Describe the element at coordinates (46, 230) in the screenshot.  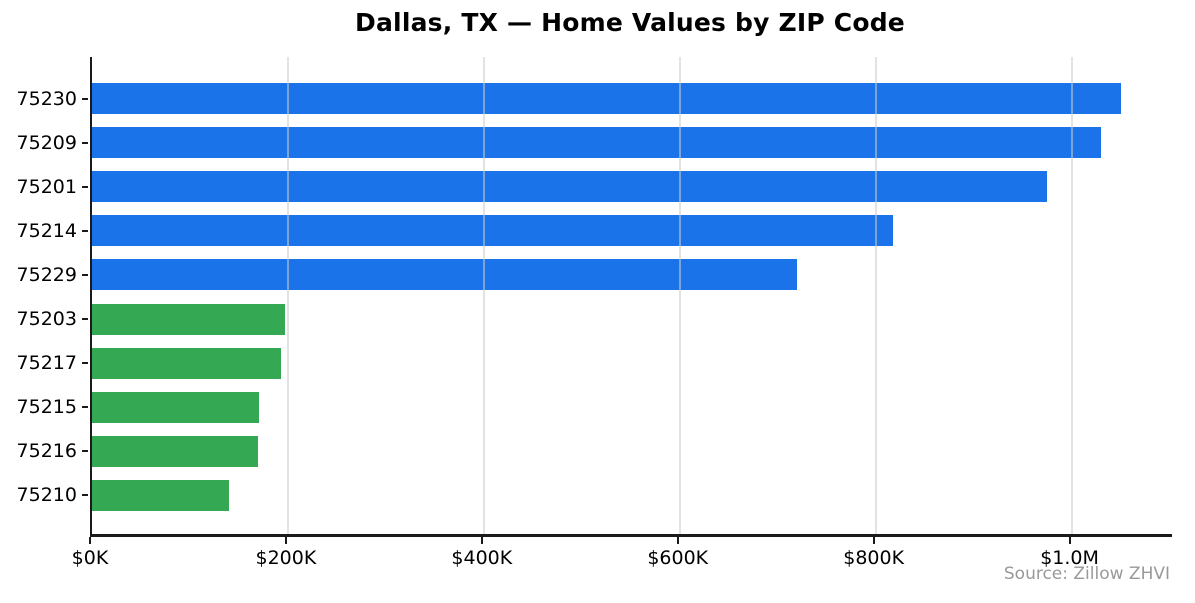
I see `y-tick-label-75214: 75214` at that location.